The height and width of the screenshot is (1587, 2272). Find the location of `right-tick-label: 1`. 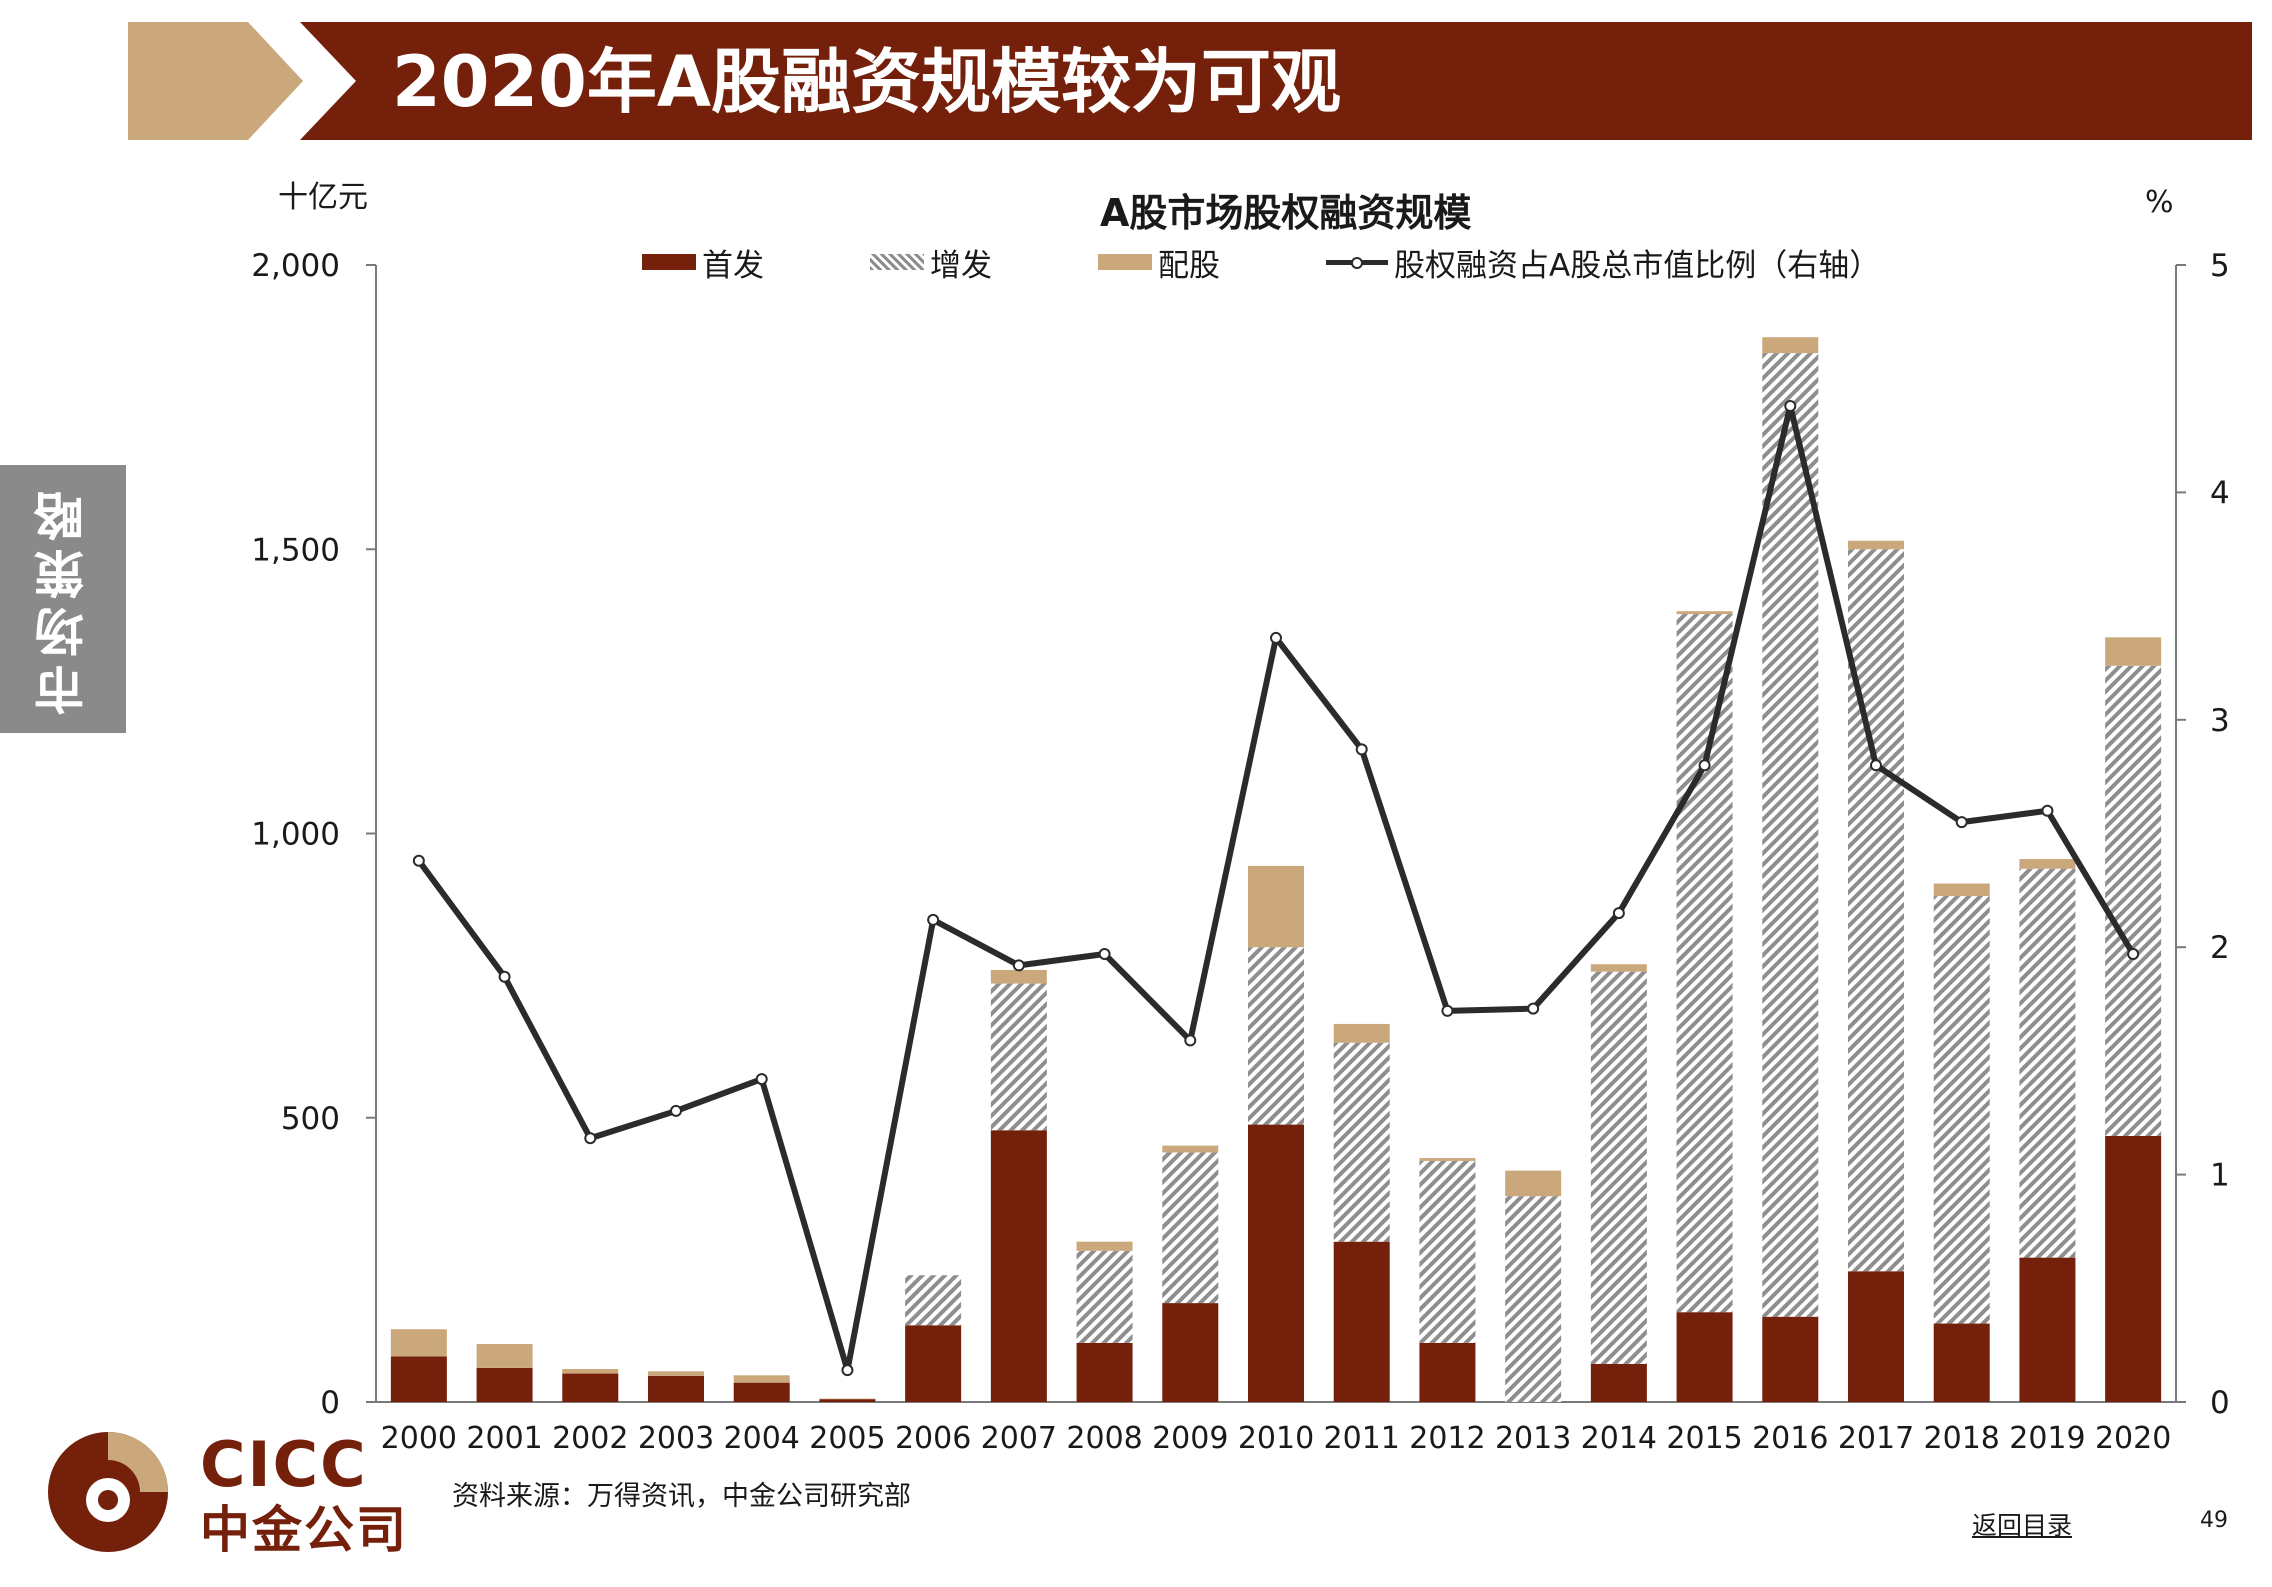

right-tick-label: 1 is located at coordinates (2220, 1176).